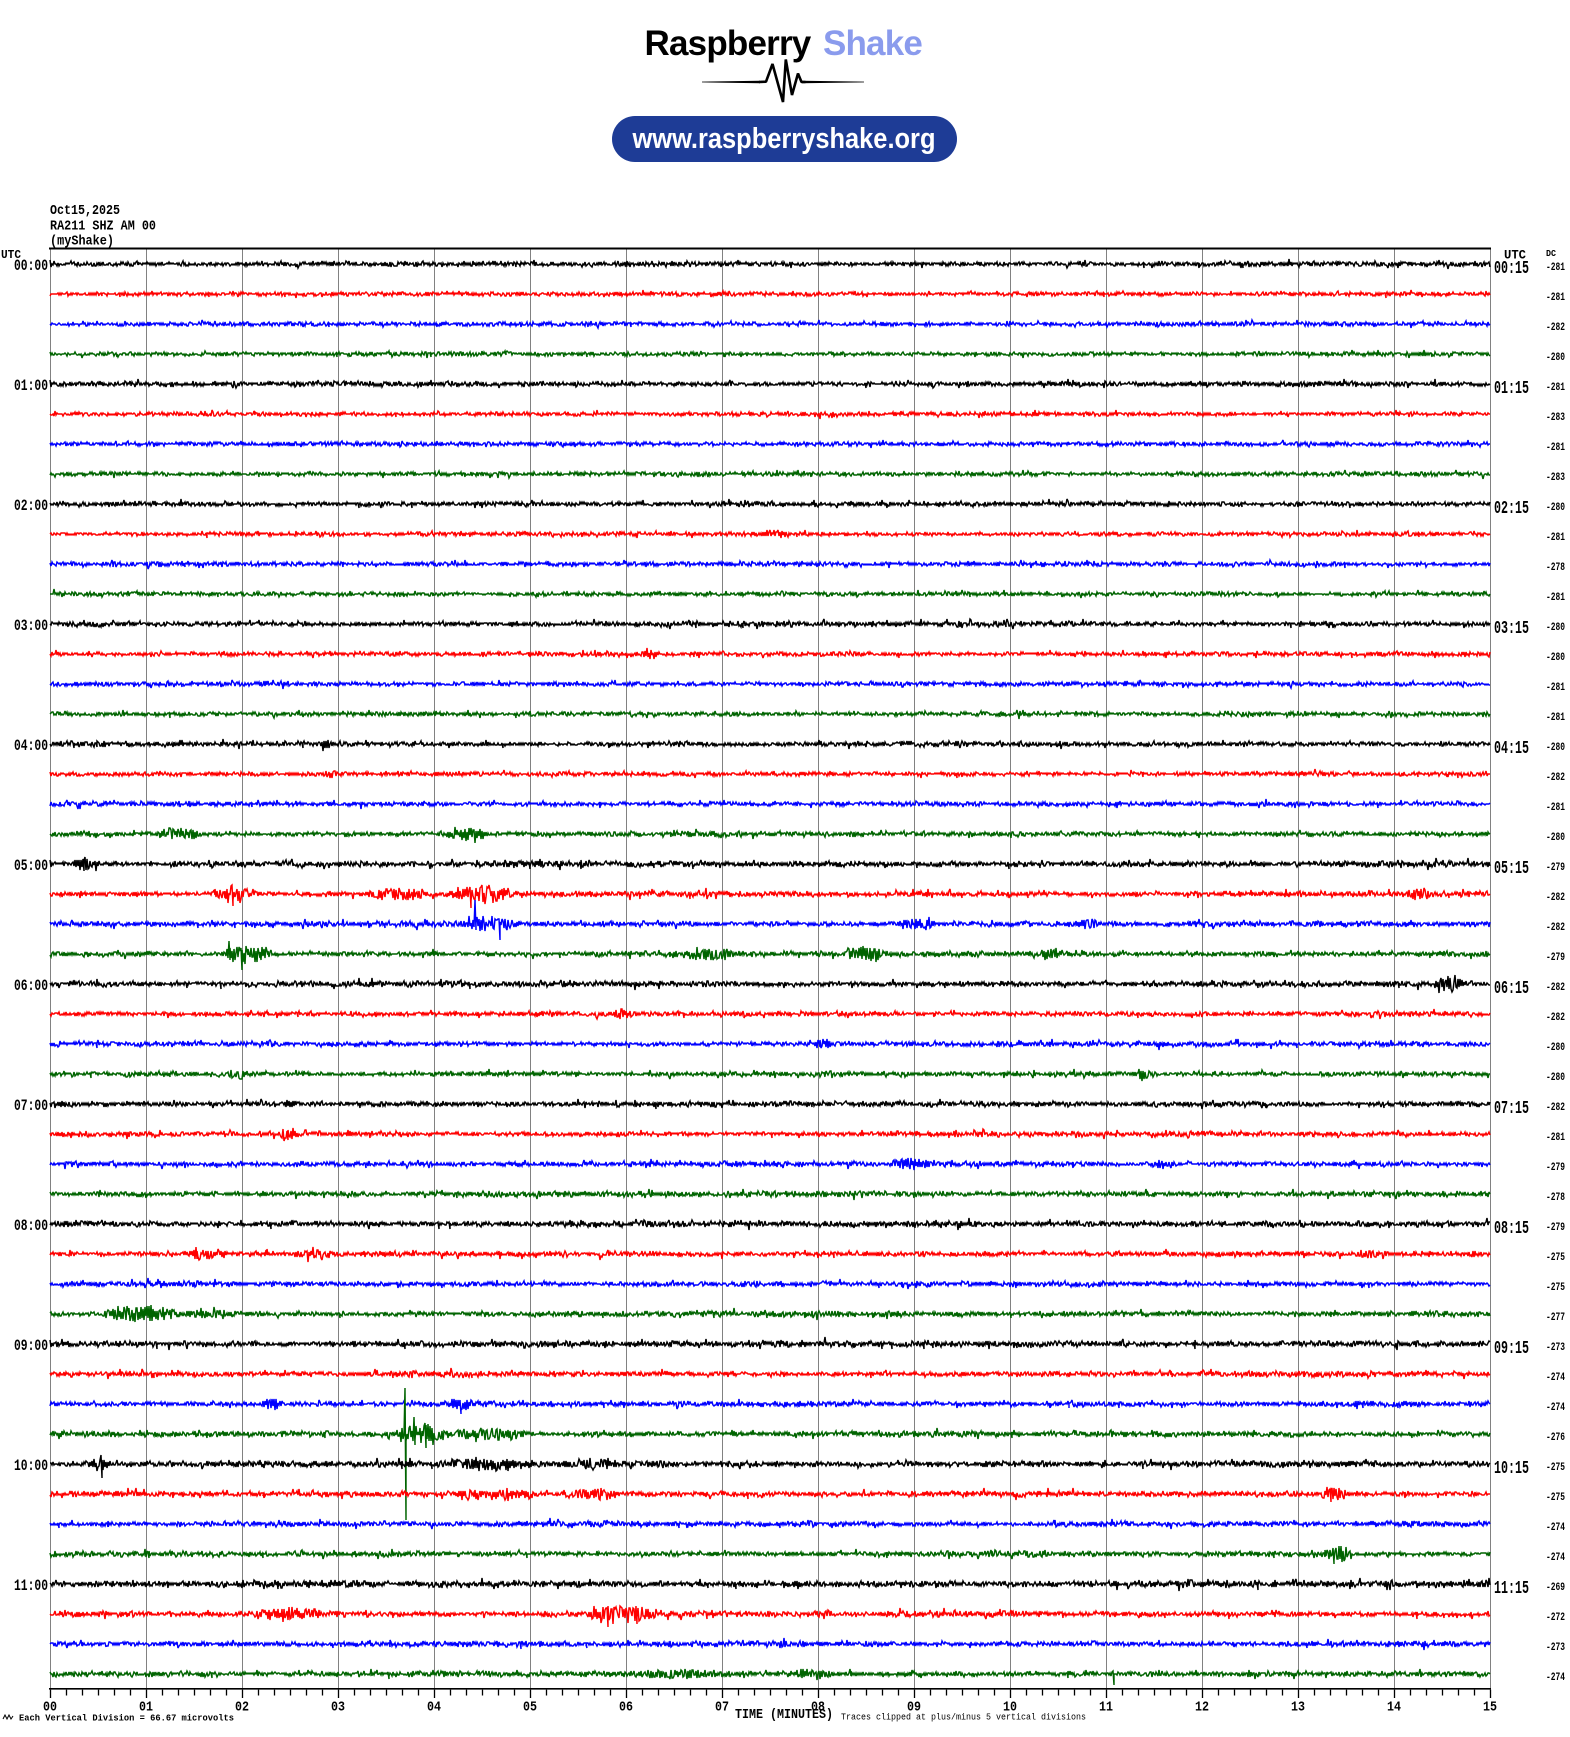 The width and height of the screenshot is (1570, 1737). Describe the element at coordinates (31, 866) in the screenshot. I see `svg-text: 05:00` at that location.